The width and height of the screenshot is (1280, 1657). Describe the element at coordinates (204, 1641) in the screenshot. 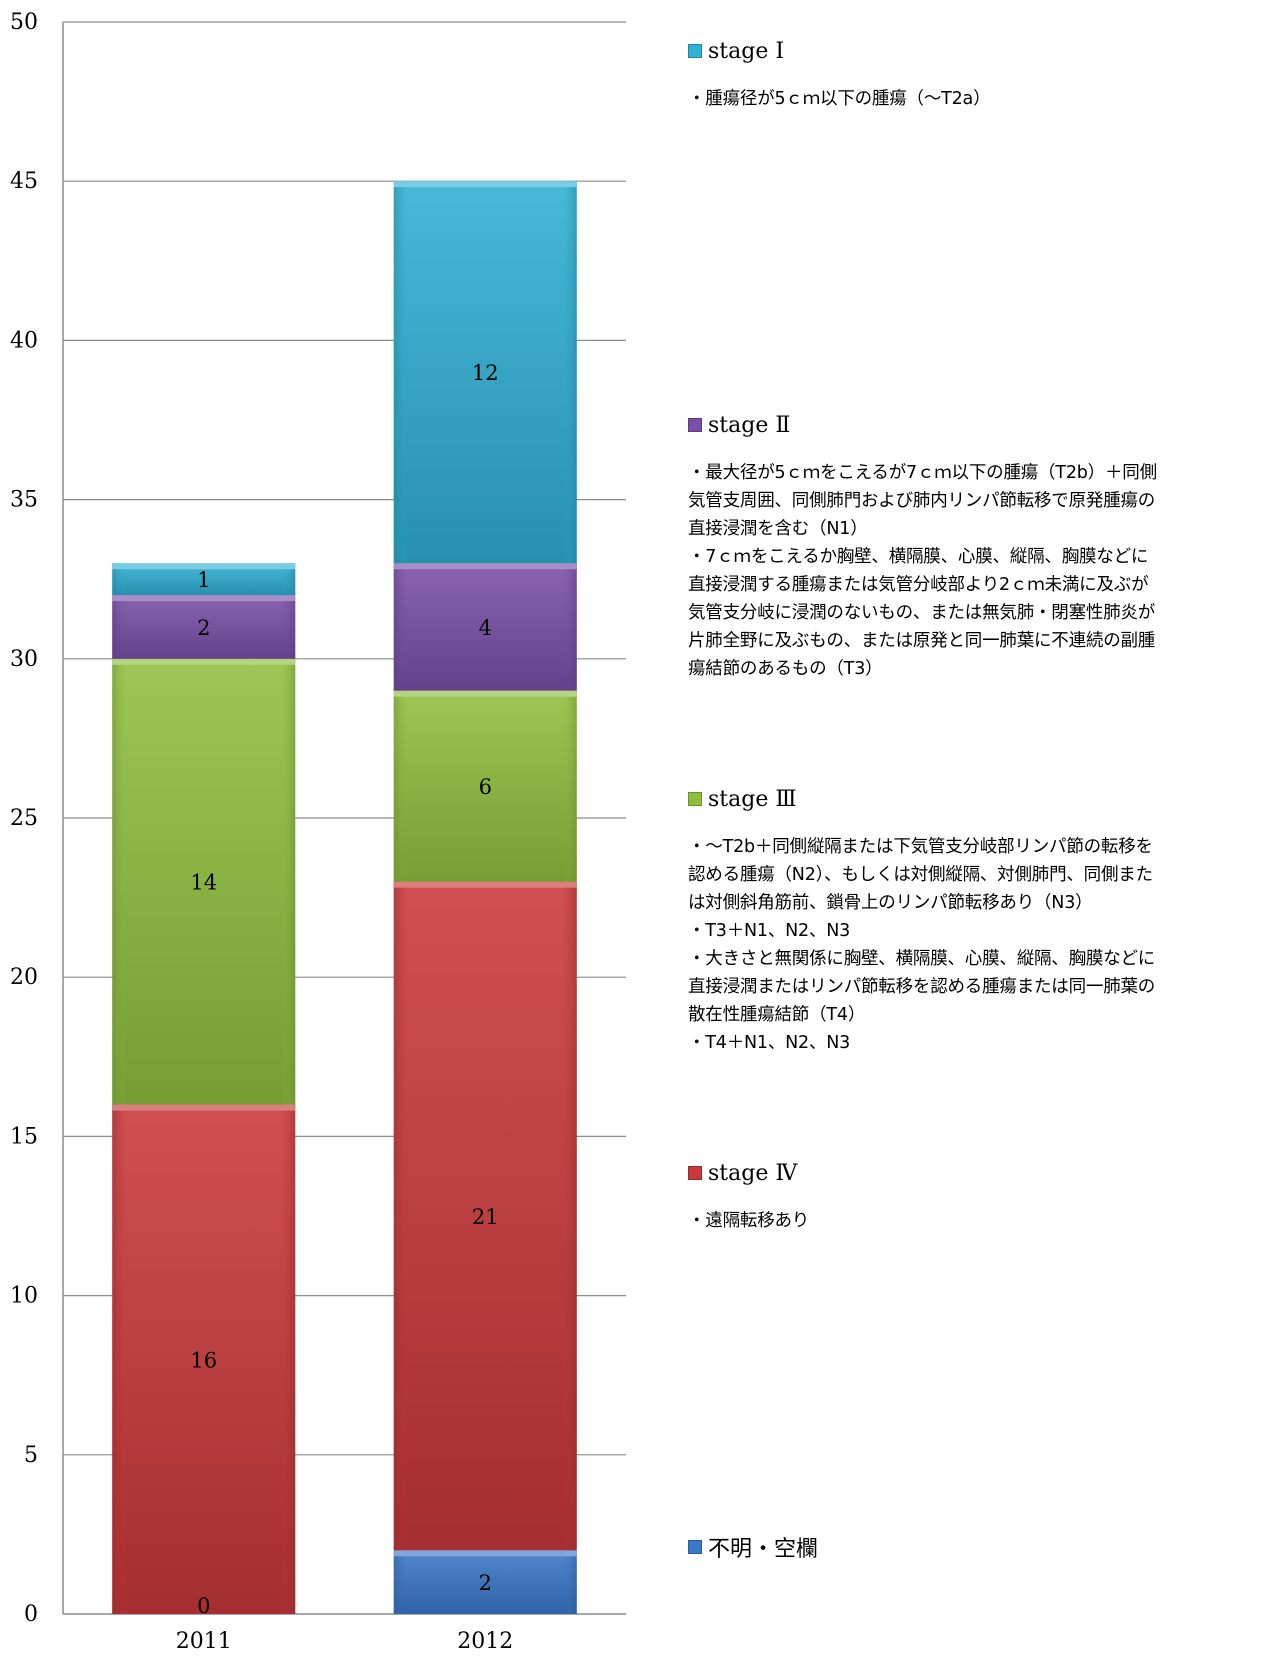

I see `x-tick-label: 2011` at that location.